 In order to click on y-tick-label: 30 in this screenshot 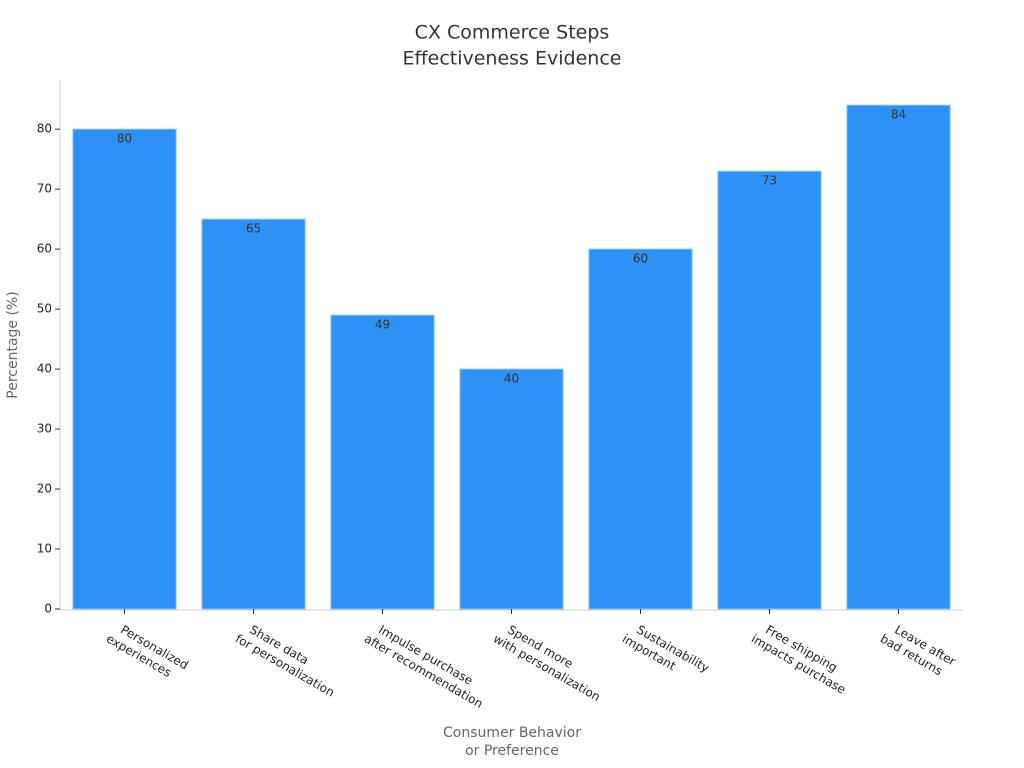, I will do `click(44, 429)`.